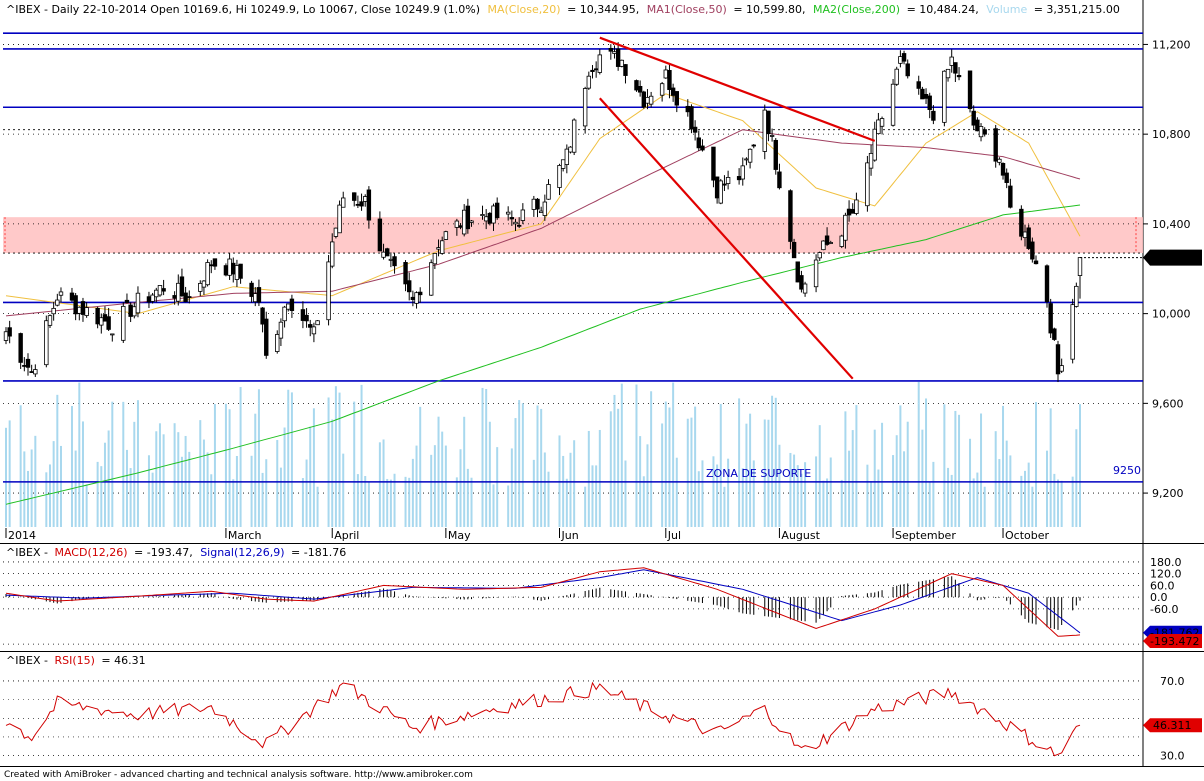  Describe the element at coordinates (1162, 585) in the screenshot. I see `macd-tick-label: 60.0` at that location.